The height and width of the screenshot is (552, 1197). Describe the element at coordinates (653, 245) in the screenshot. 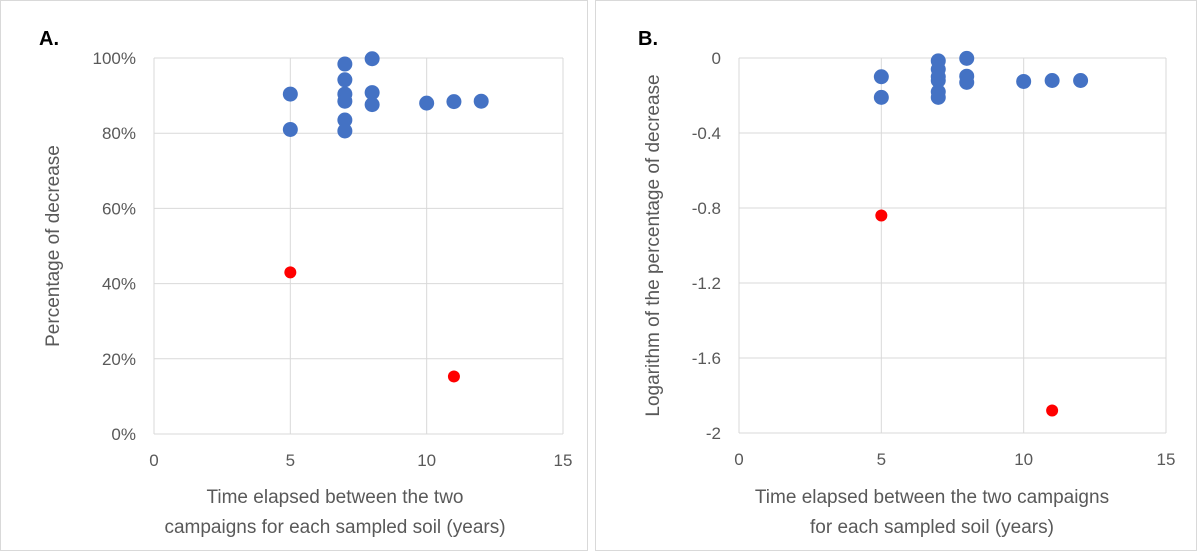

I see `y-axis-title: Logarithm of the percentage of decrease` at that location.